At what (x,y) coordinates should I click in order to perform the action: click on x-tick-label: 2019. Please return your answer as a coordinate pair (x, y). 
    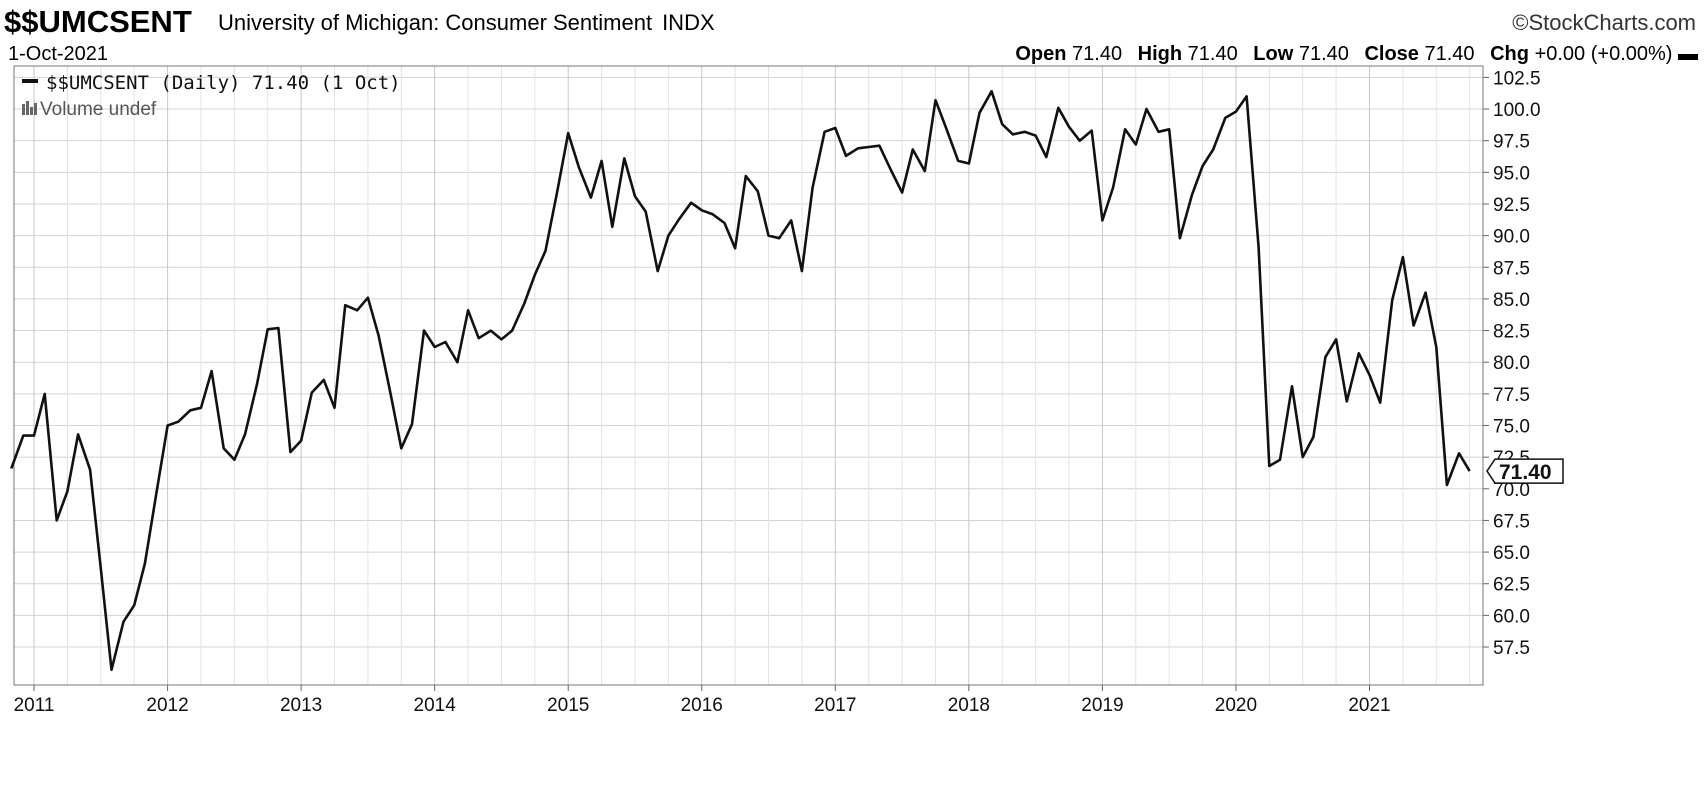
    Looking at the image, I should click on (1102, 705).